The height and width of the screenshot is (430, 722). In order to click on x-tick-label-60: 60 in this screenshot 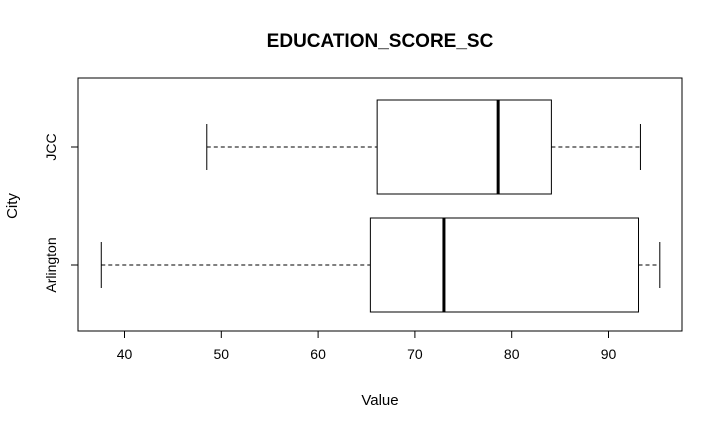, I will do `click(318, 354)`.